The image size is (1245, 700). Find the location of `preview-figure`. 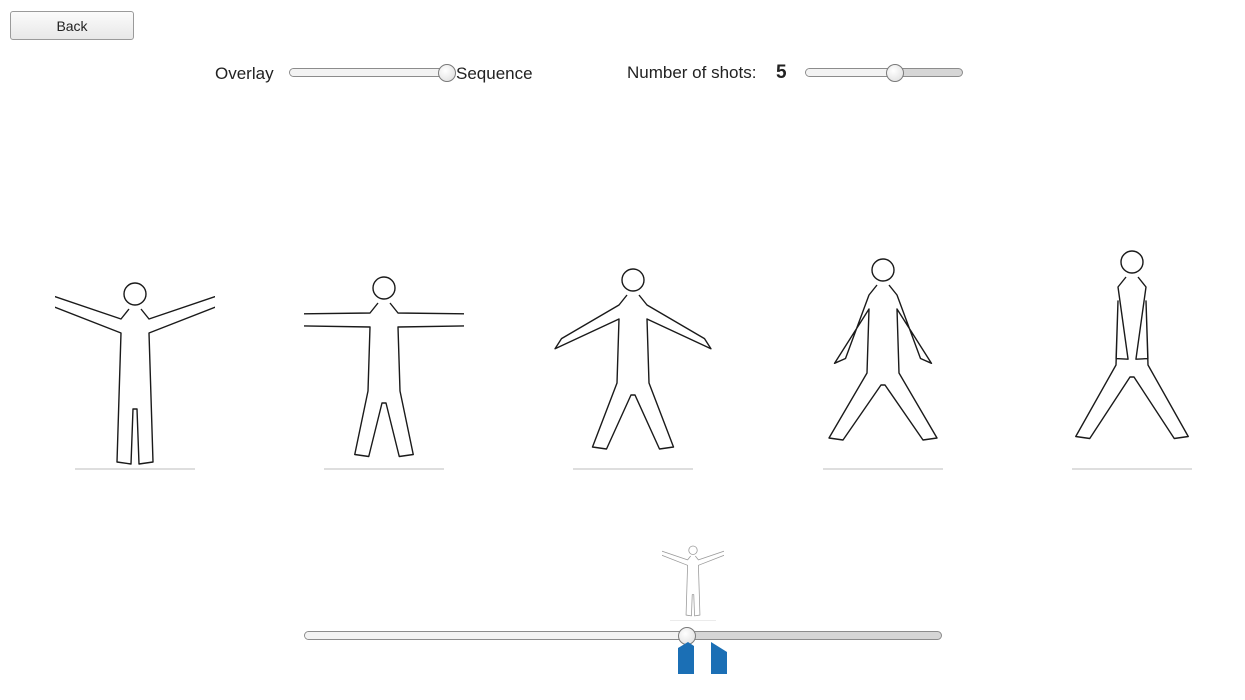

preview-figure is located at coordinates (693, 583).